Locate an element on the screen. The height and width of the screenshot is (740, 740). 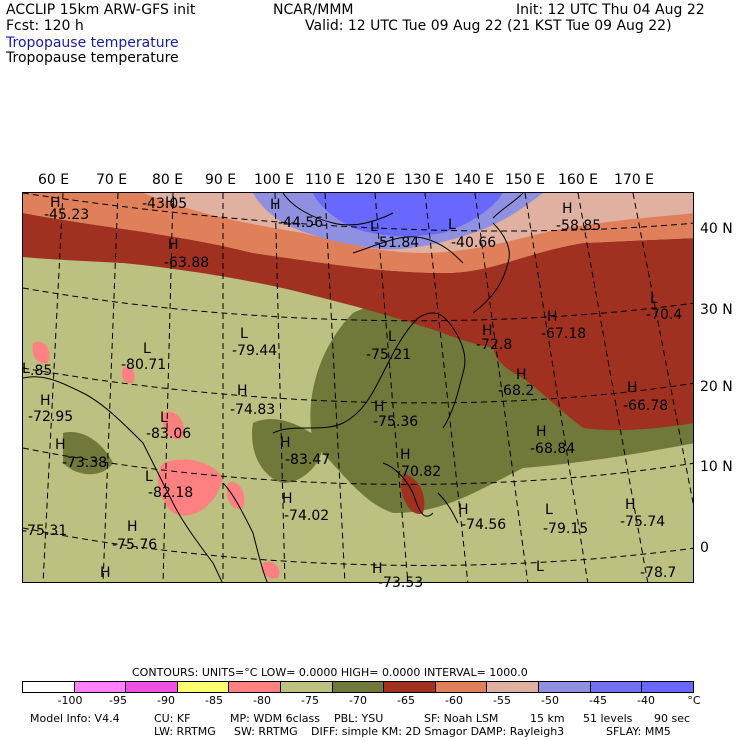
lon-label: 130 E is located at coordinates (424, 180).